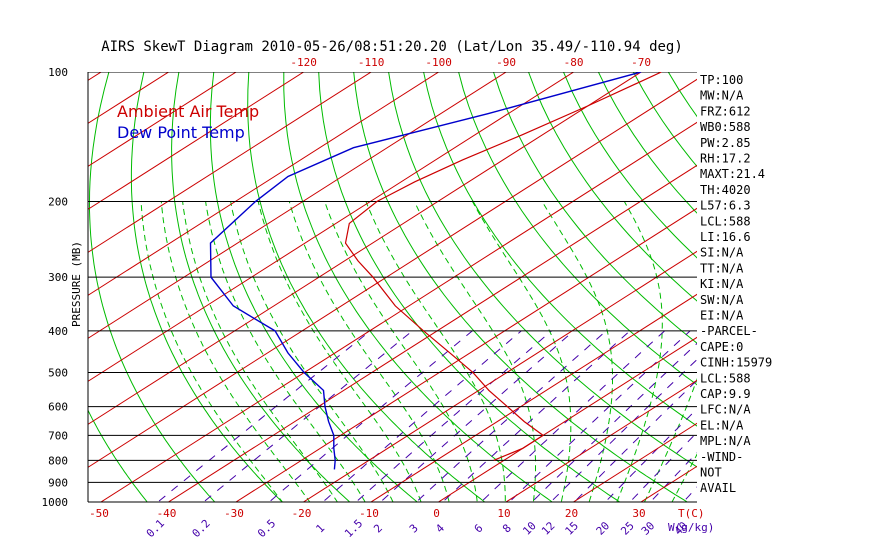 The width and height of the screenshot is (870, 560). What do you see at coordinates (725, 190) in the screenshot?
I see `stability-index-entry: TH:4020` at bounding box center [725, 190].